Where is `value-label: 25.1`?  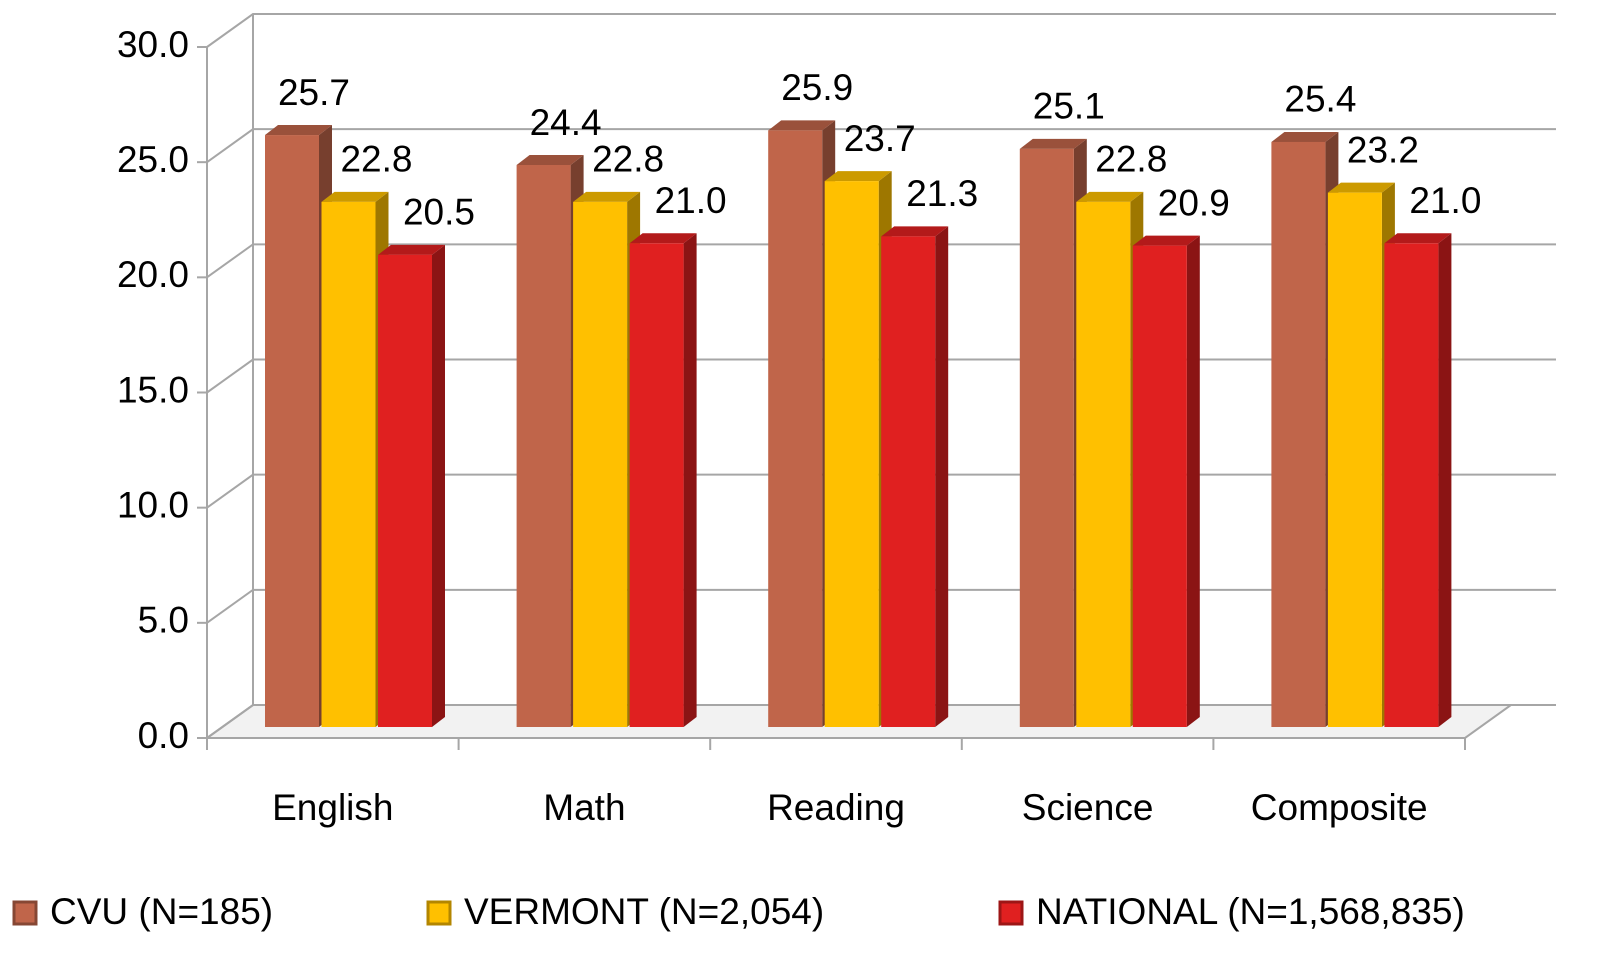 value-label: 25.1 is located at coordinates (1069, 106).